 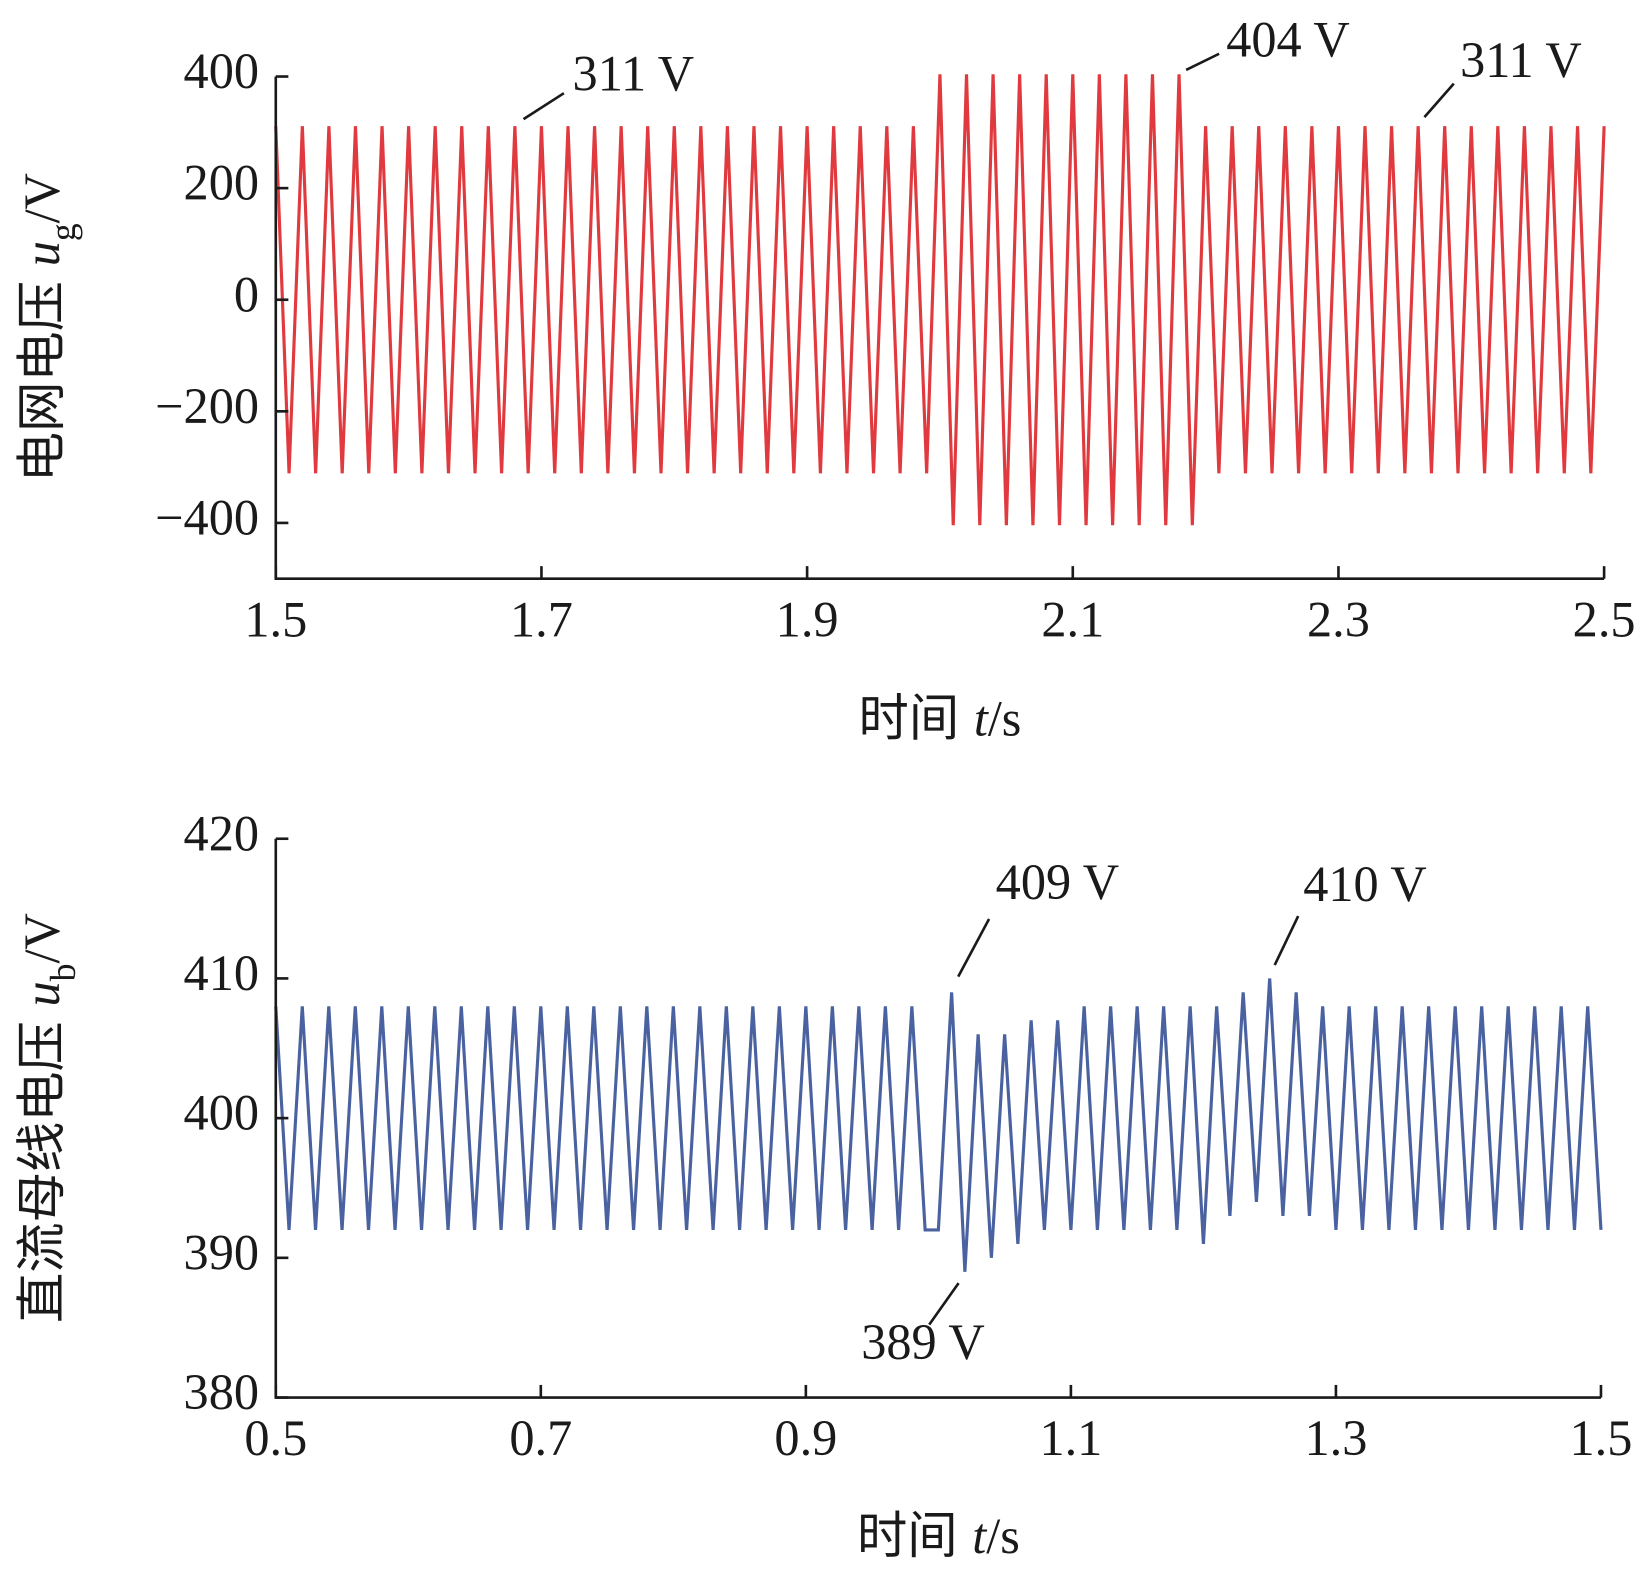 What do you see at coordinates (42, 381) in the screenshot?
I see `y-title-text: 电网电压` at bounding box center [42, 381].